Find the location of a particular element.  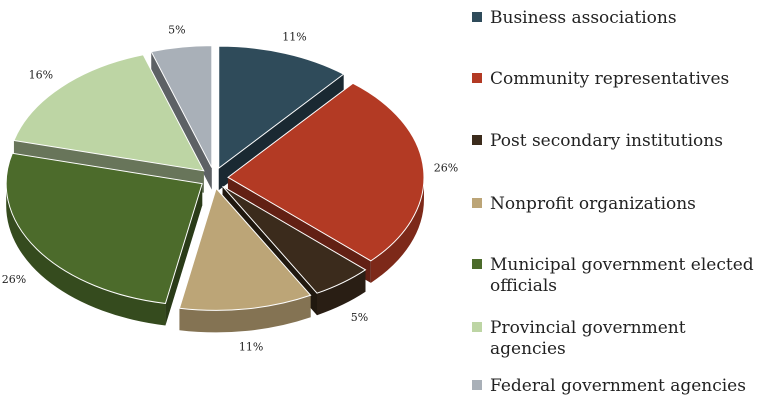

legend-item-3: Nonprofit organizations is located at coordinates (617, 204).